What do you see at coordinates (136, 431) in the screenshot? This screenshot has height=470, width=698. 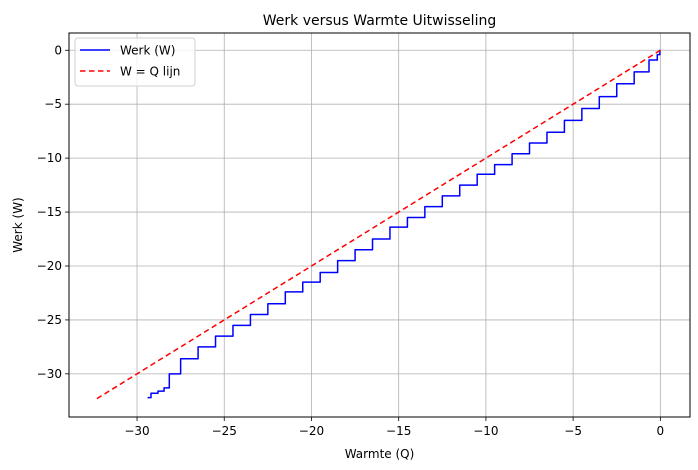 I see `x-tick-label: −30` at bounding box center [136, 431].